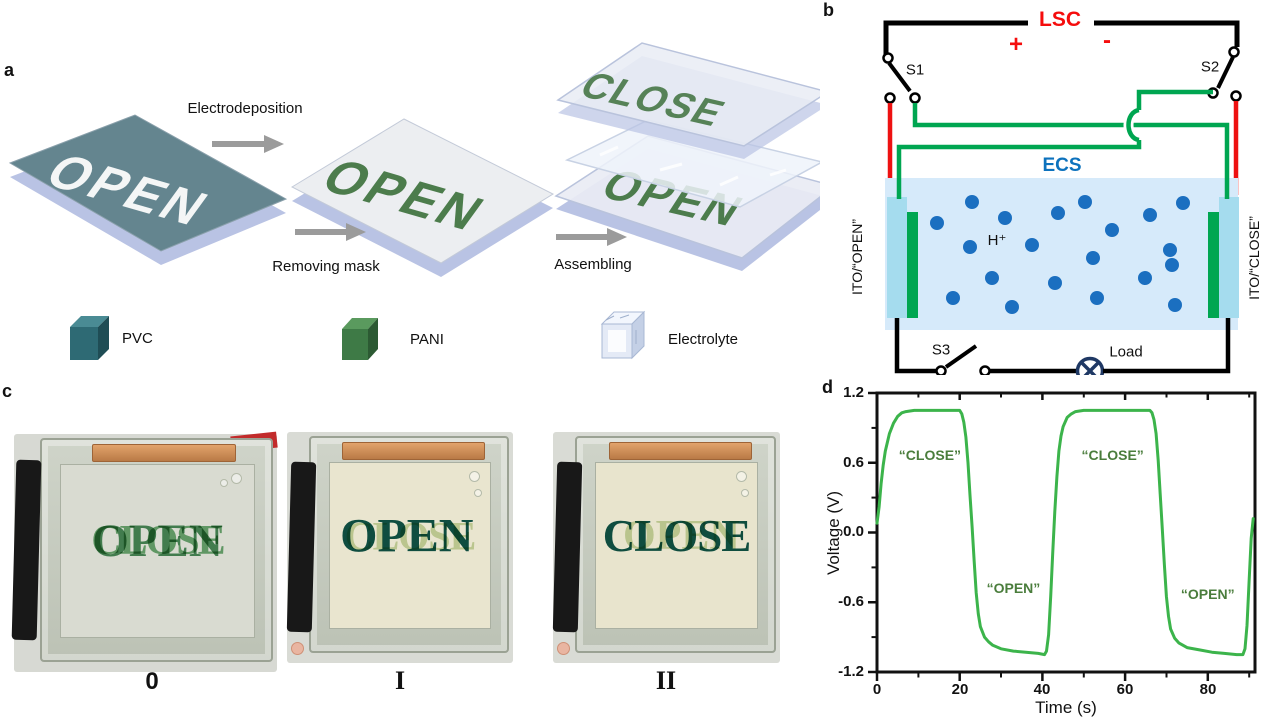  What do you see at coordinates (1125, 689) in the screenshot?
I see `x-tick-label: 60` at bounding box center [1125, 689].